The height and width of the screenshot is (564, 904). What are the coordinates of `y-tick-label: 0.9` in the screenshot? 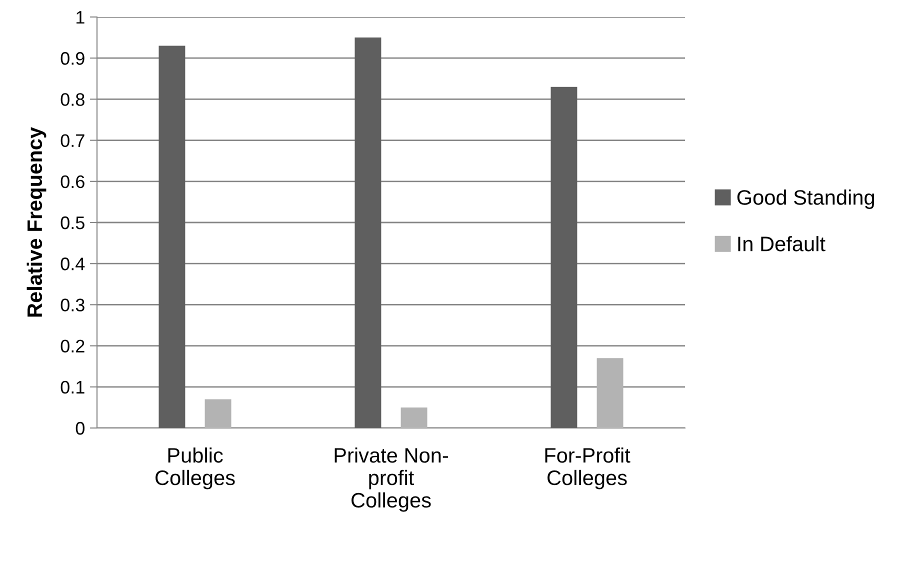 It's located at (72, 58).